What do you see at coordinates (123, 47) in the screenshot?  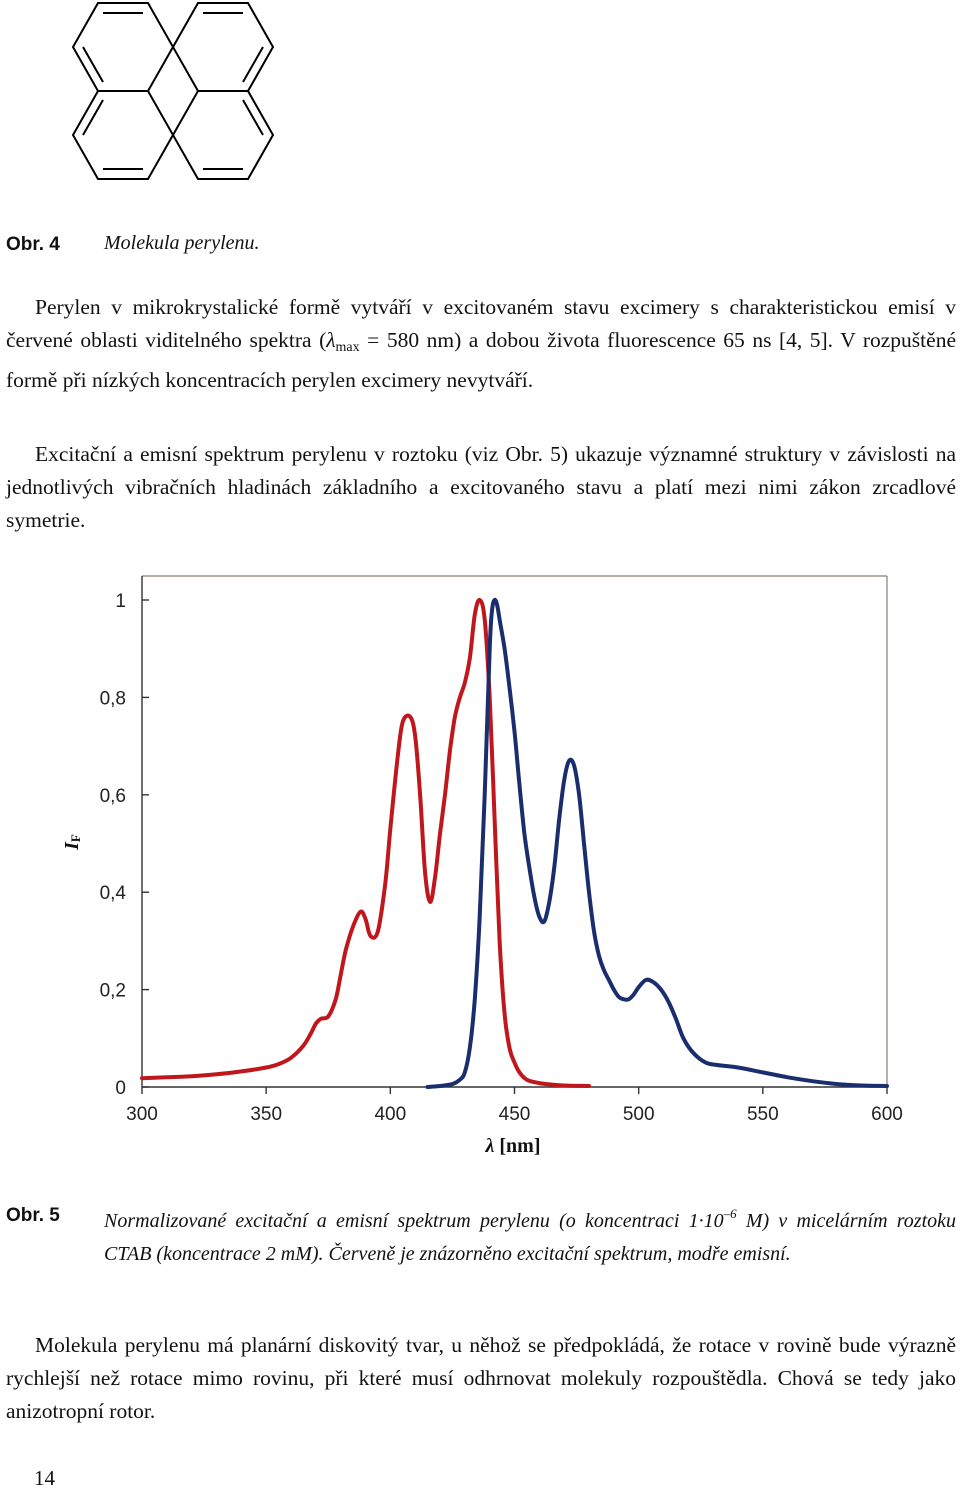 I see `ring-top-left` at bounding box center [123, 47].